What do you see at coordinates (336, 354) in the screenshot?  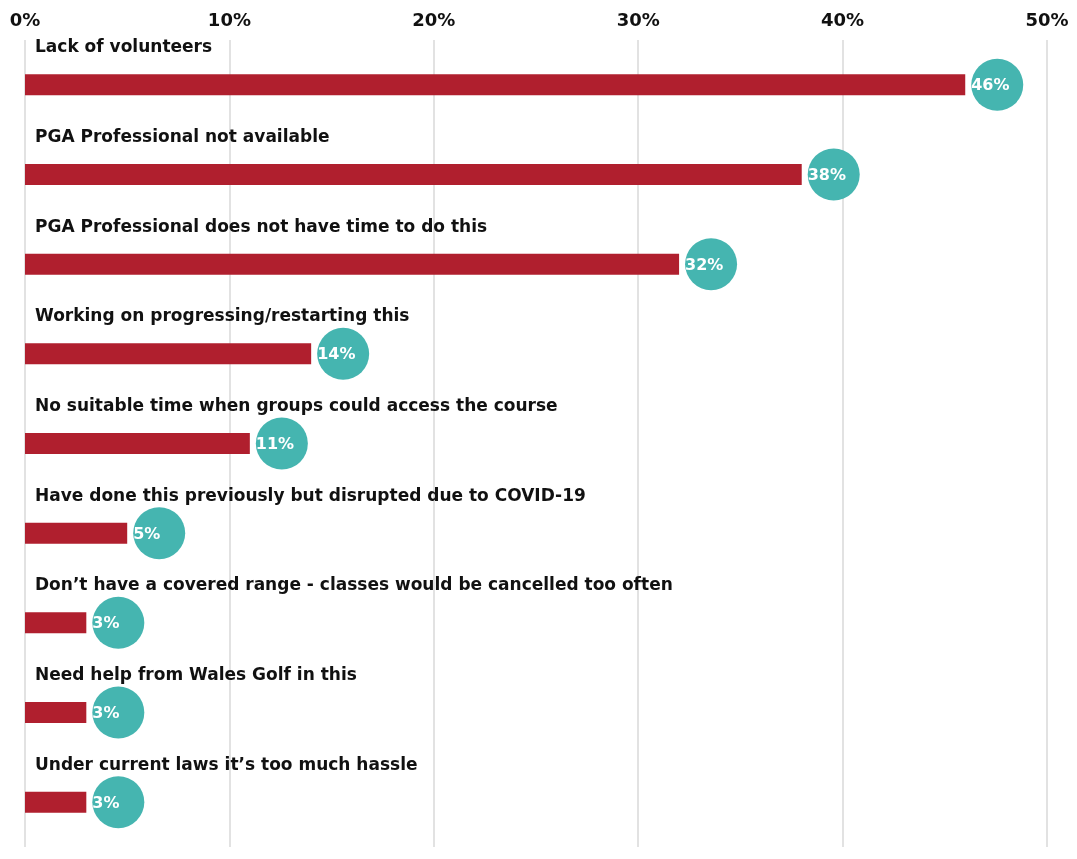 I see `data-label: 14%` at bounding box center [336, 354].